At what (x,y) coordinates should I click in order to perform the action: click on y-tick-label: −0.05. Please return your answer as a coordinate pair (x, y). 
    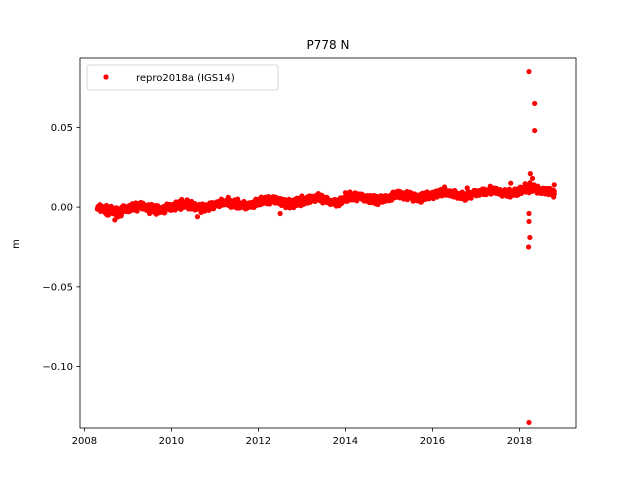
    Looking at the image, I should click on (57, 287).